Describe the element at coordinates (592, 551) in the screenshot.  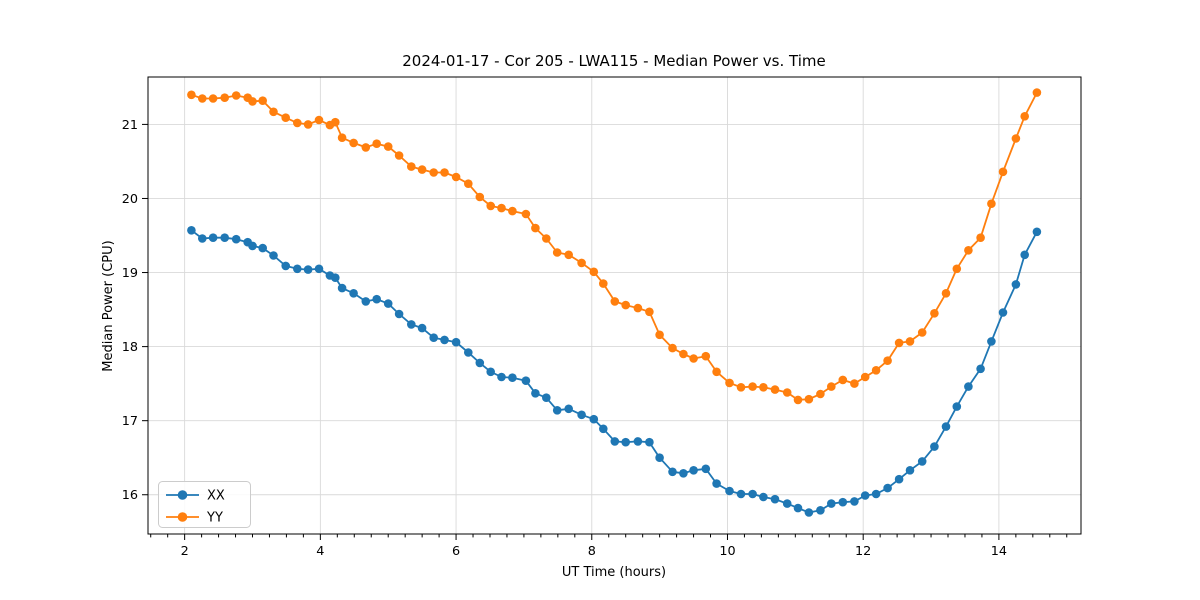
I see `x-tick-label: 8` at that location.